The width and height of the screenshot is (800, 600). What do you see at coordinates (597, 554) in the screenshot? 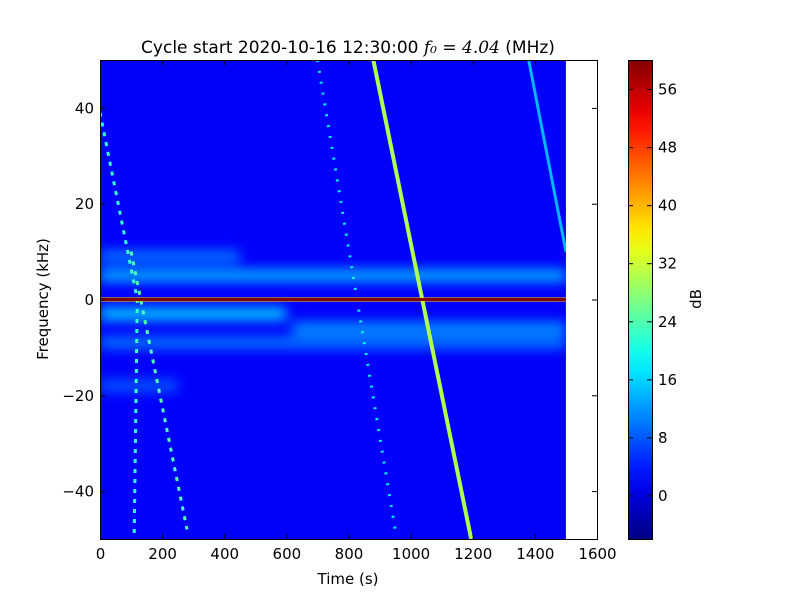
I see `x-tick-label: 1600` at bounding box center [597, 554].